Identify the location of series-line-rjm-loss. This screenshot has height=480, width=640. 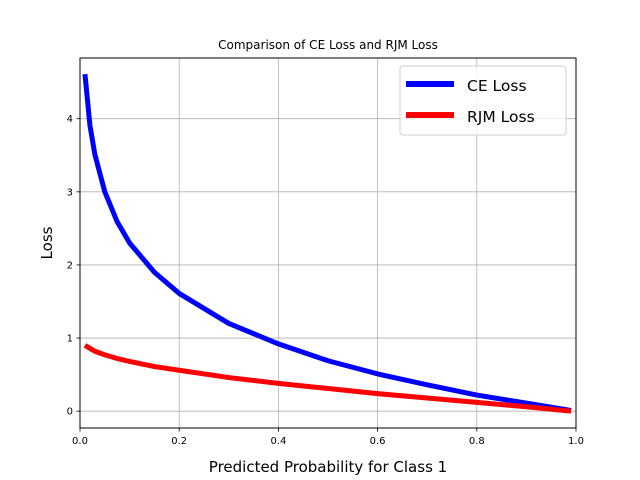
(327, 378).